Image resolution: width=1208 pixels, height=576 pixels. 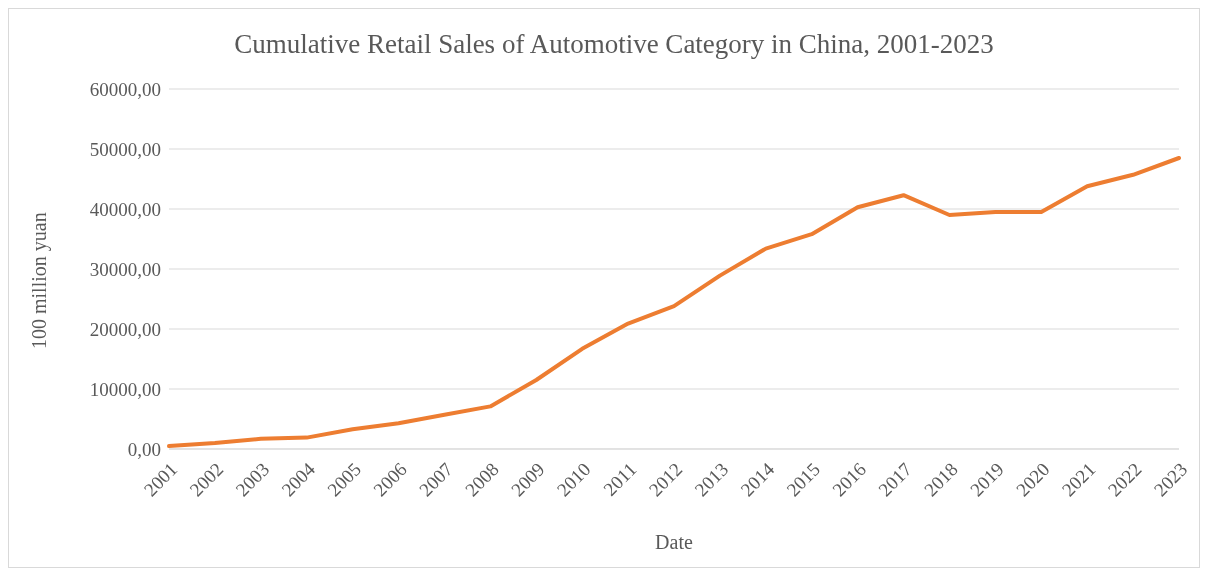 I want to click on y-tick-label: 0,00, so click(x=144, y=449).